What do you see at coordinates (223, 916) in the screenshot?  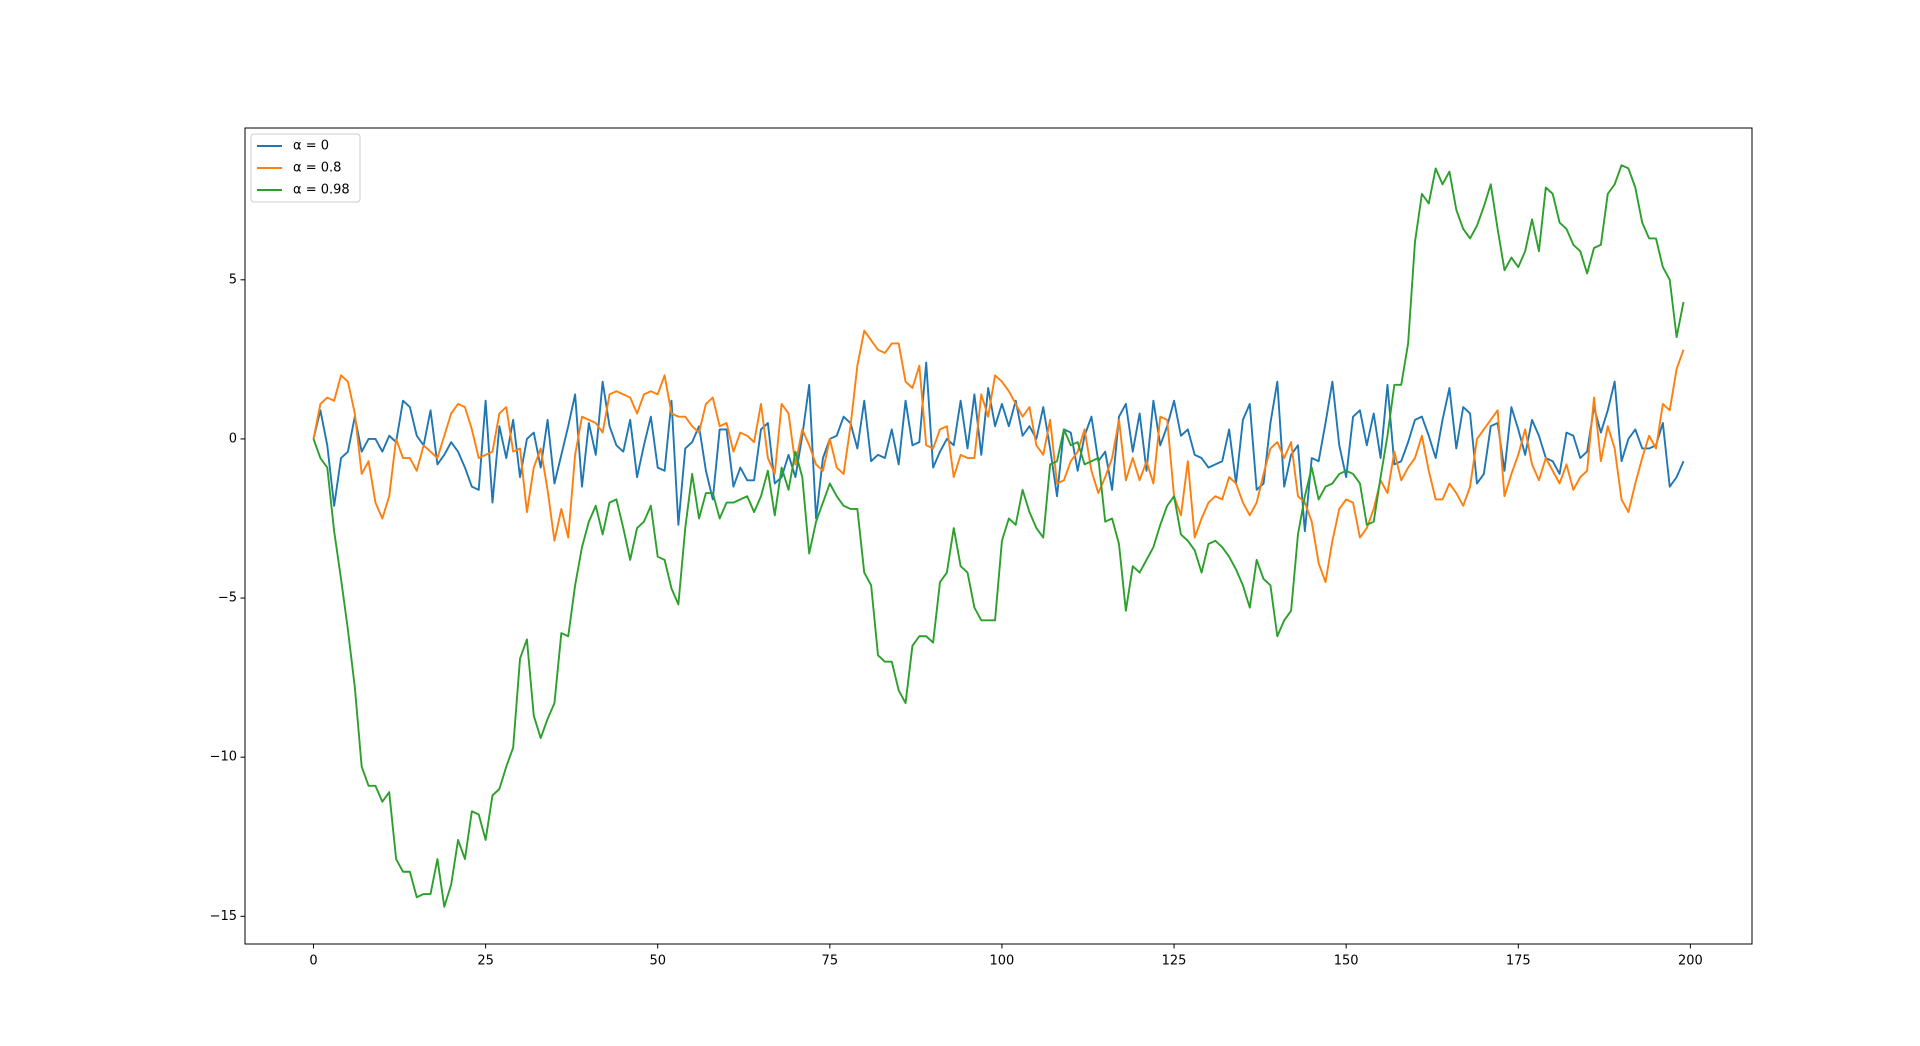 I see `y-tick-label: −15` at bounding box center [223, 916].